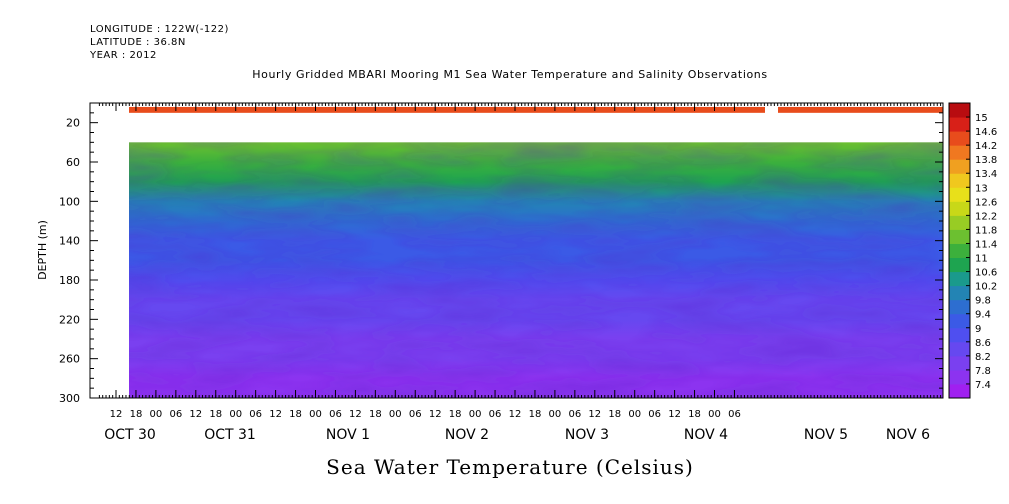 Image resolution: width=1009 pixels, height=504 pixels. I want to click on colorbar-label: 13, so click(981, 188).